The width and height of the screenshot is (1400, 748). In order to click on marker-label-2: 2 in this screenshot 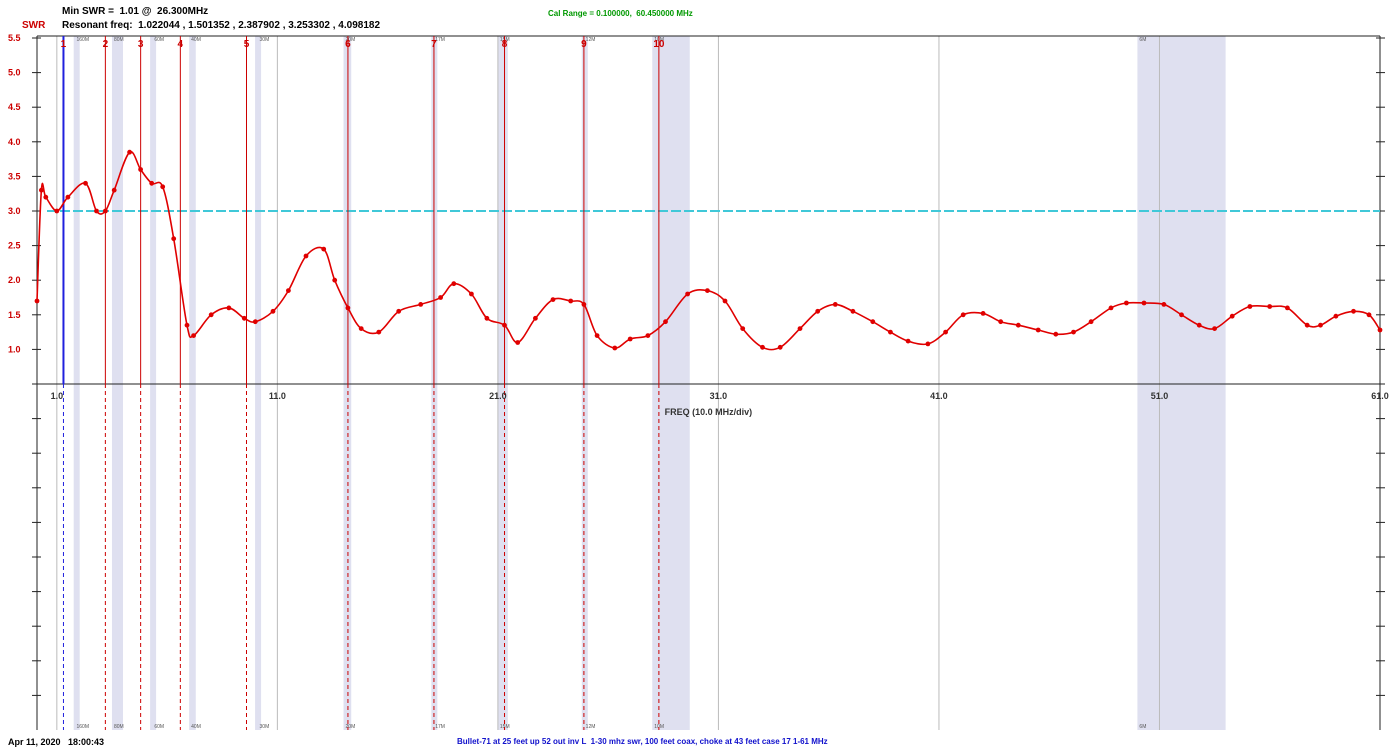, I will do `click(106, 44)`.